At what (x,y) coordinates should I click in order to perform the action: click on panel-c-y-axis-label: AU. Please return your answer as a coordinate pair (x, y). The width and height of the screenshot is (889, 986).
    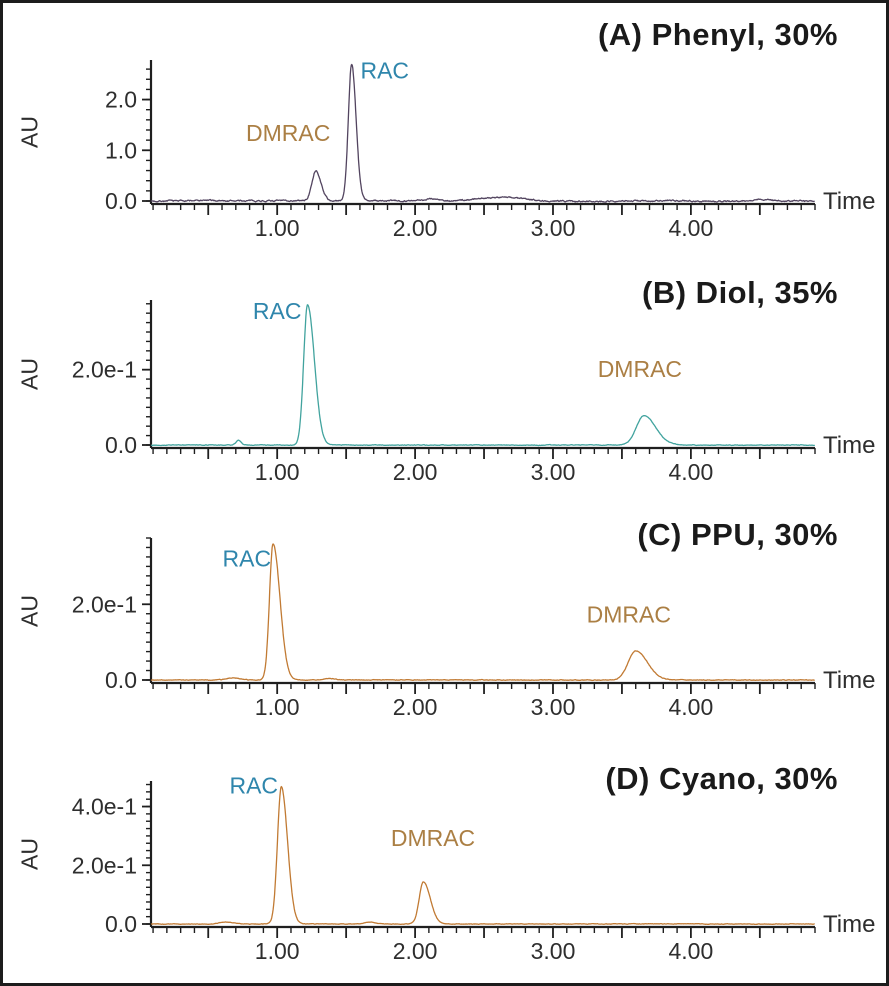
    Looking at the image, I should click on (29, 610).